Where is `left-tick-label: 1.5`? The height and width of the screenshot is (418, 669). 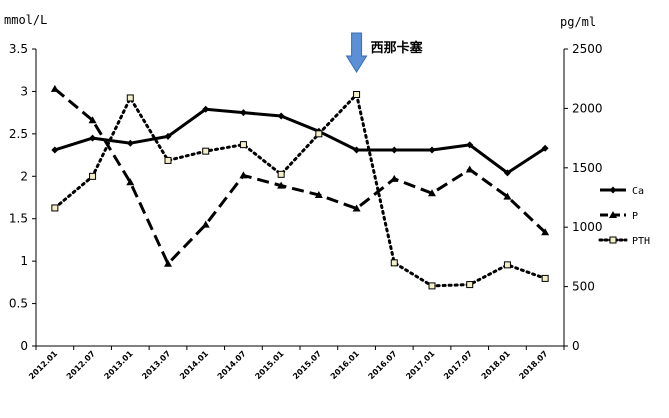
left-tick-label: 1.5 is located at coordinates (18, 219).